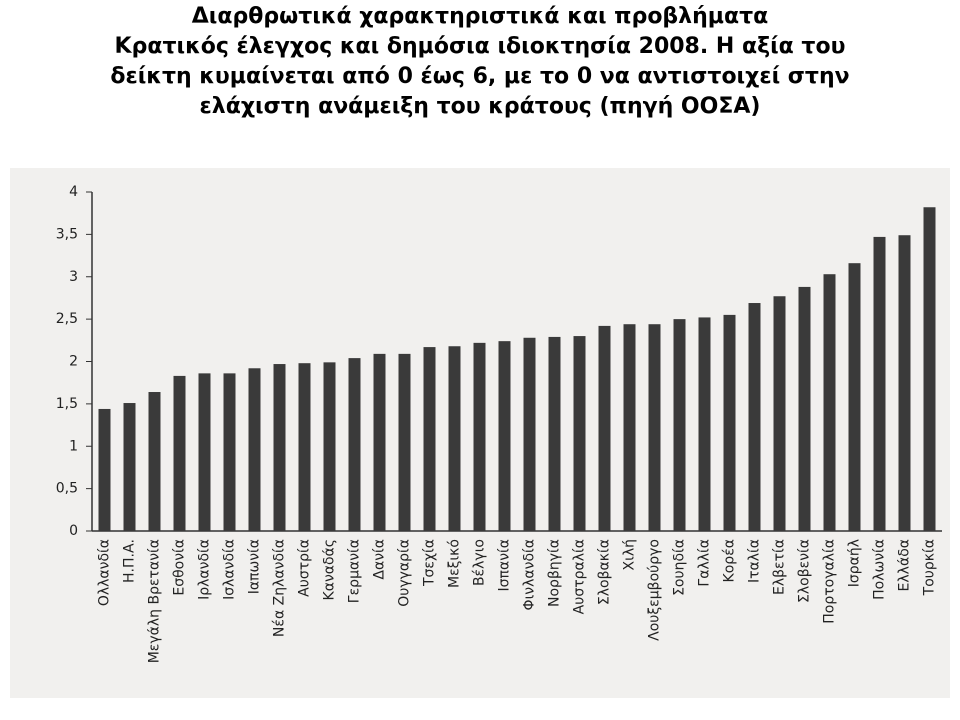  Describe the element at coordinates (305, 568) in the screenshot. I see `x-tick-label: Αυστρία` at that location.